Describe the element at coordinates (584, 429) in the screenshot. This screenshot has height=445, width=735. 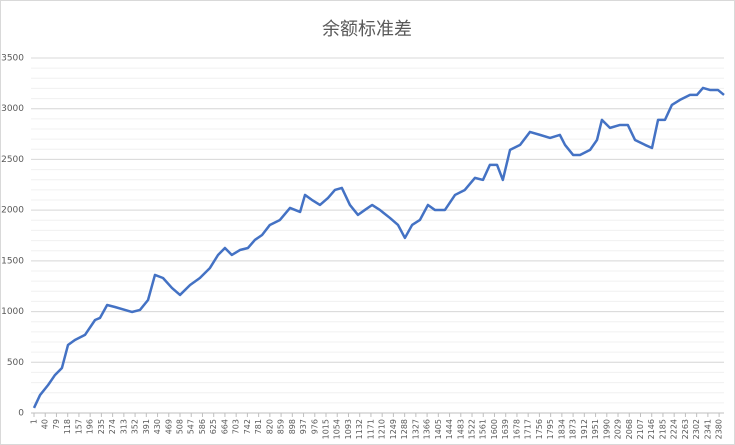
I see `x-tick-label: 1912` at that location.